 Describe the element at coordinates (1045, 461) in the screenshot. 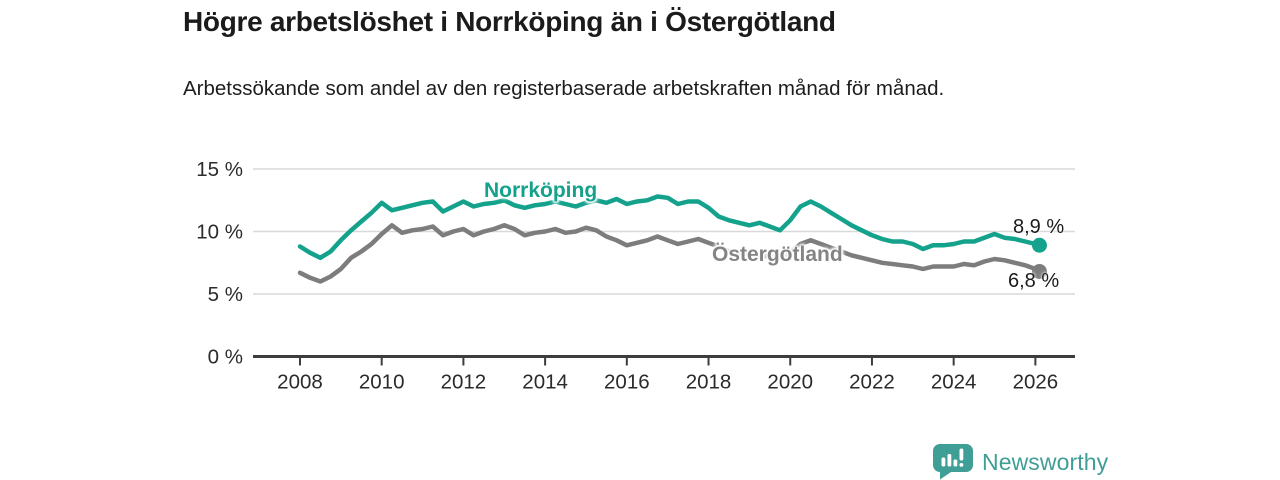

I see `newsworthy-logo-text: Newsworthy` at that location.